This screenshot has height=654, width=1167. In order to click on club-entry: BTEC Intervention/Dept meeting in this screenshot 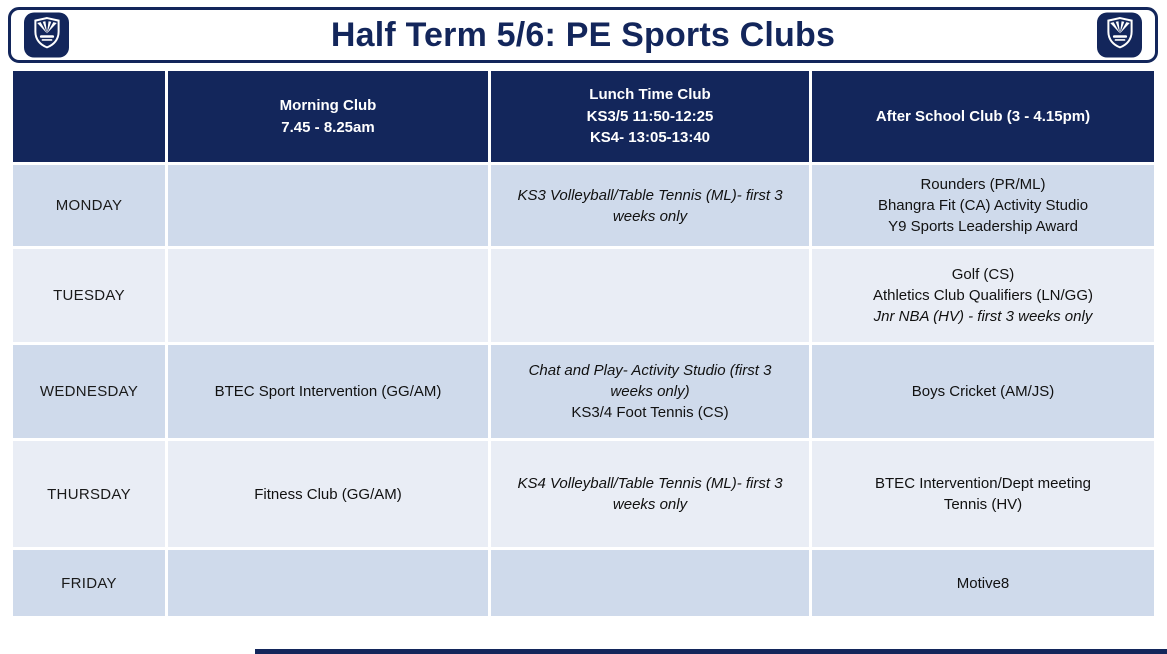, I will do `click(983, 483)`.